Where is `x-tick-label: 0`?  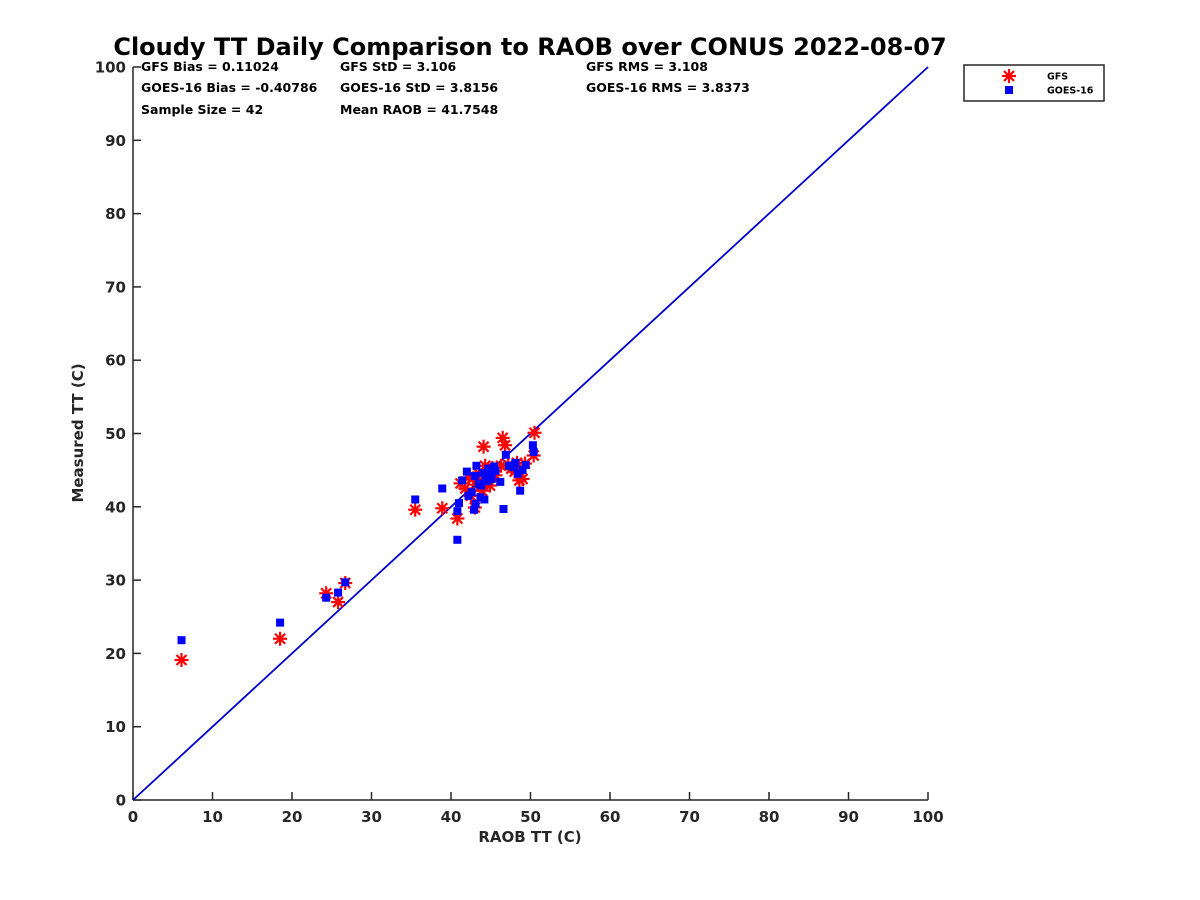
x-tick-label: 0 is located at coordinates (133, 817).